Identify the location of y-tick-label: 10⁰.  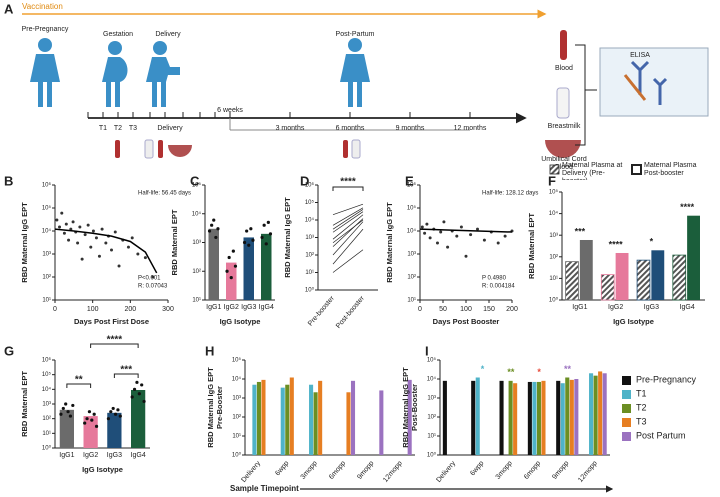
(237, 455).